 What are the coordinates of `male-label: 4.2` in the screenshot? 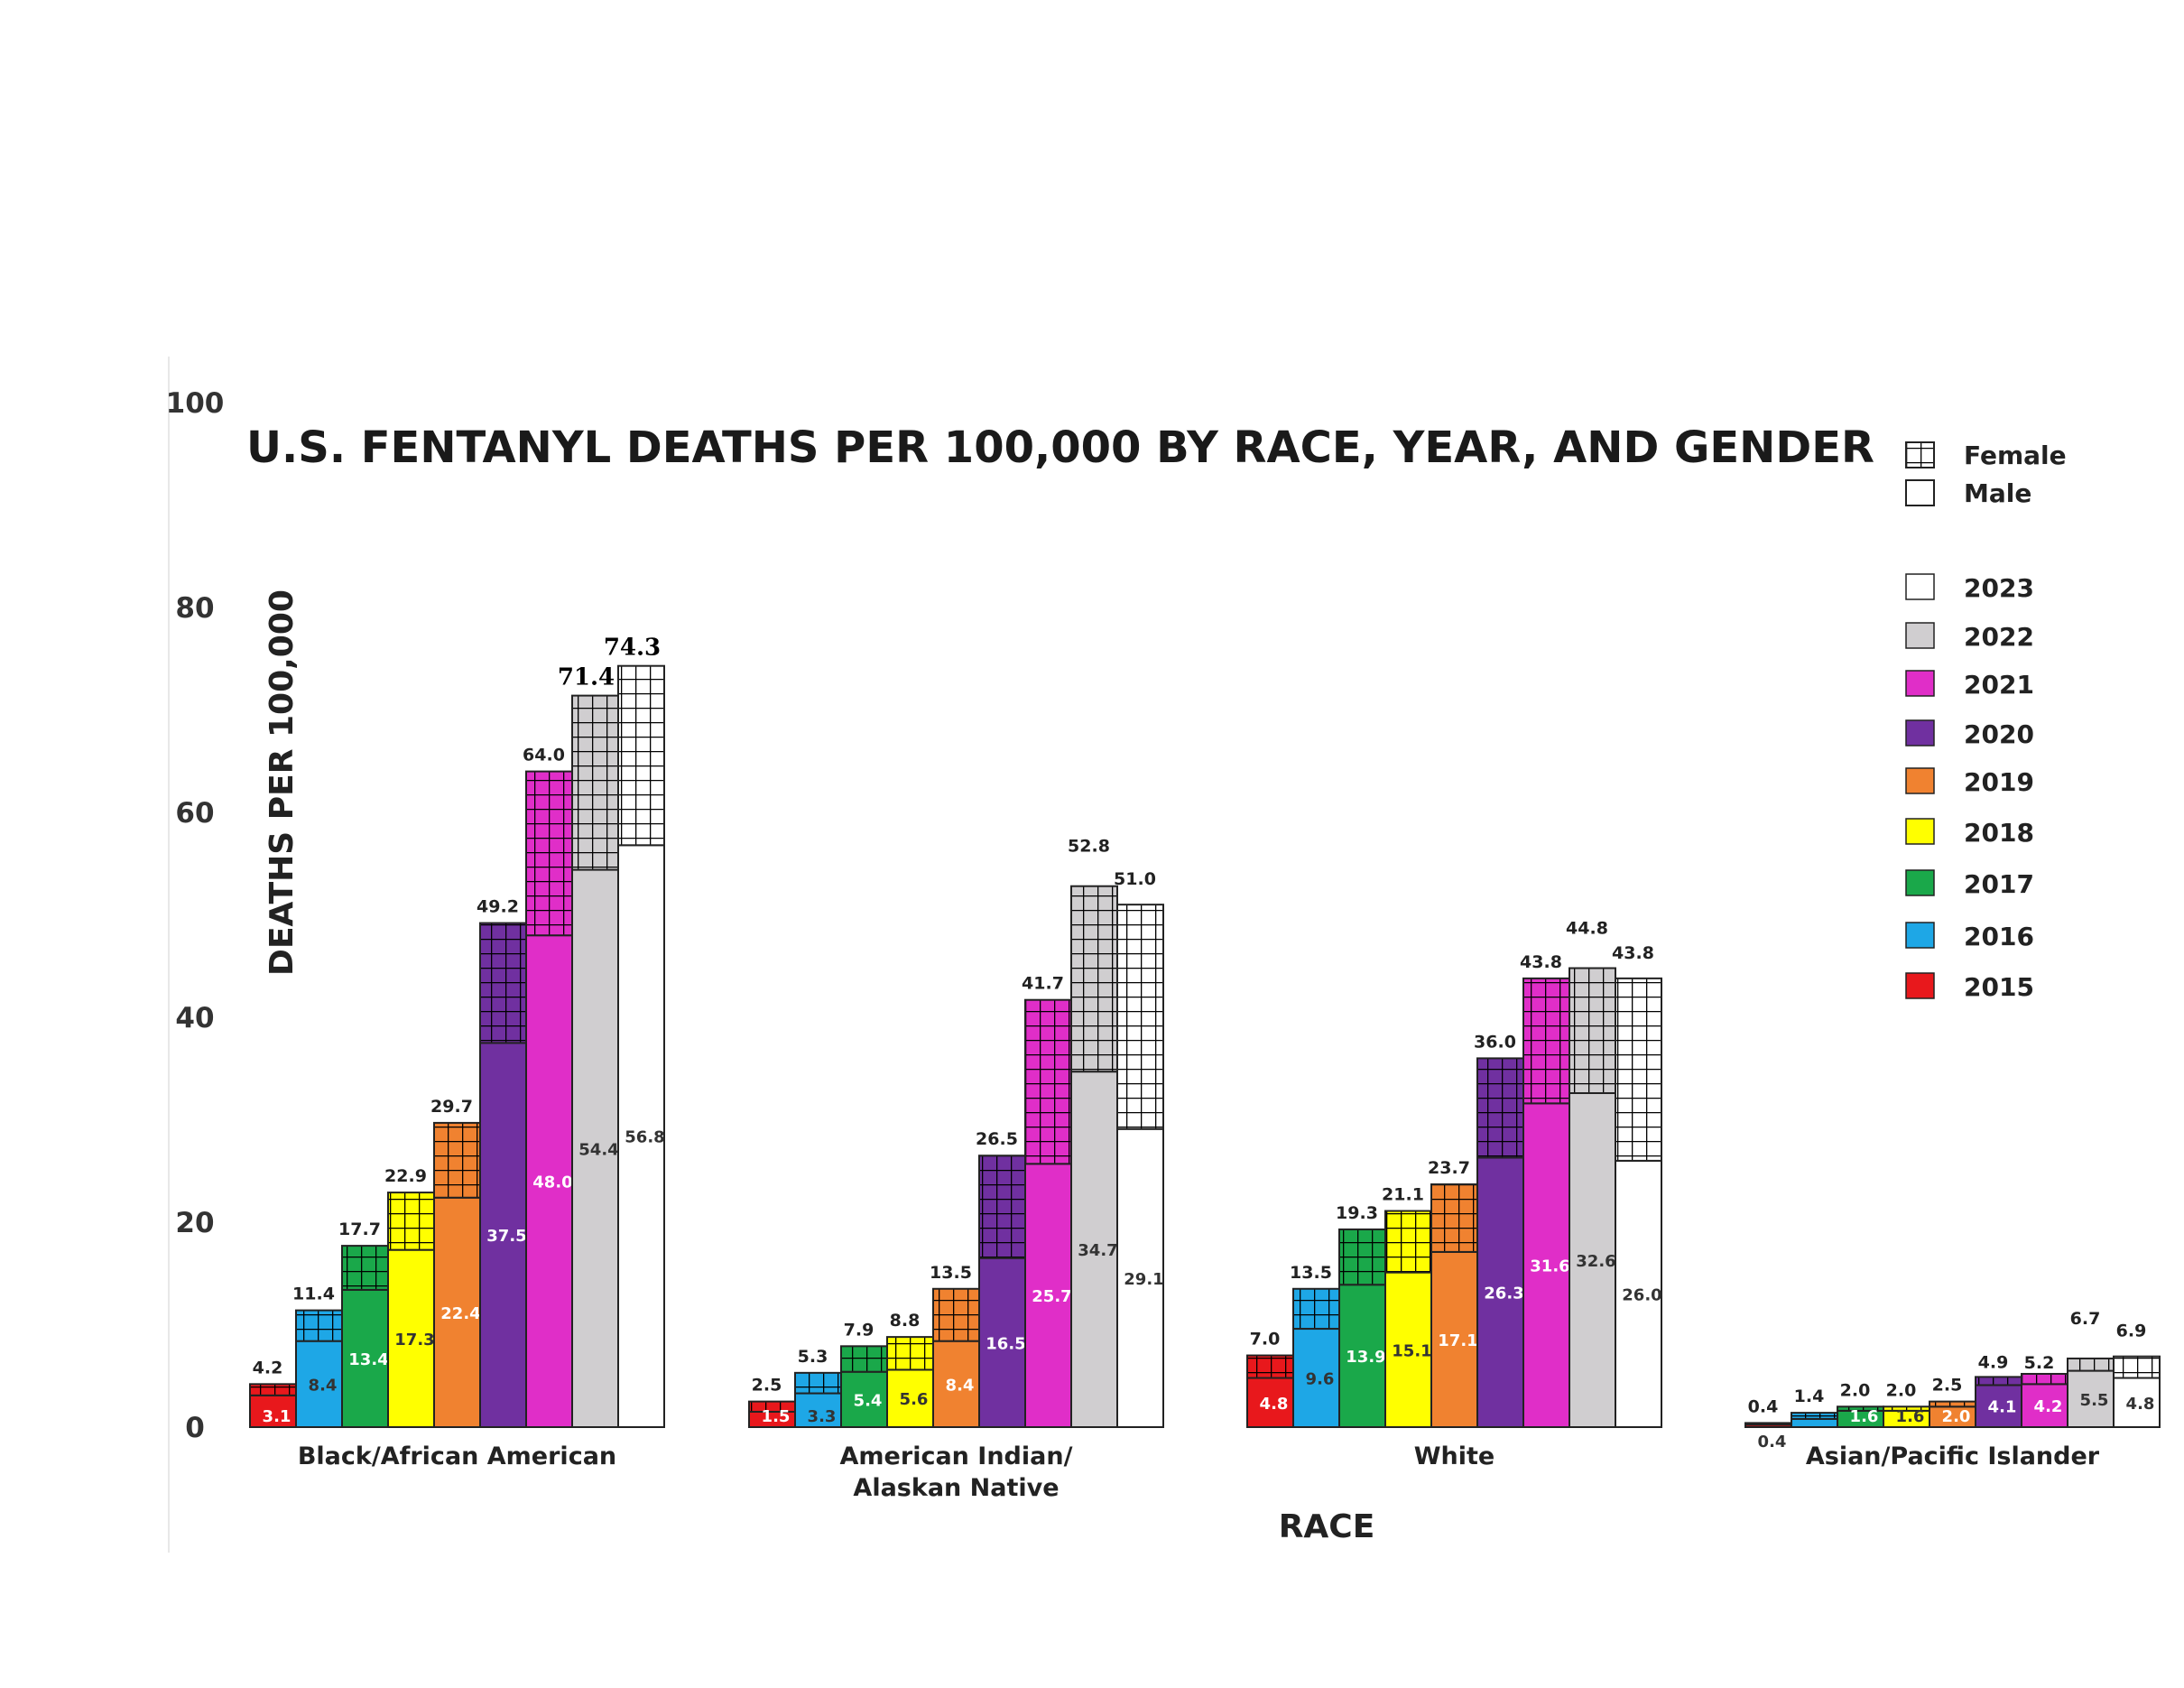 It's located at (2048, 1407).